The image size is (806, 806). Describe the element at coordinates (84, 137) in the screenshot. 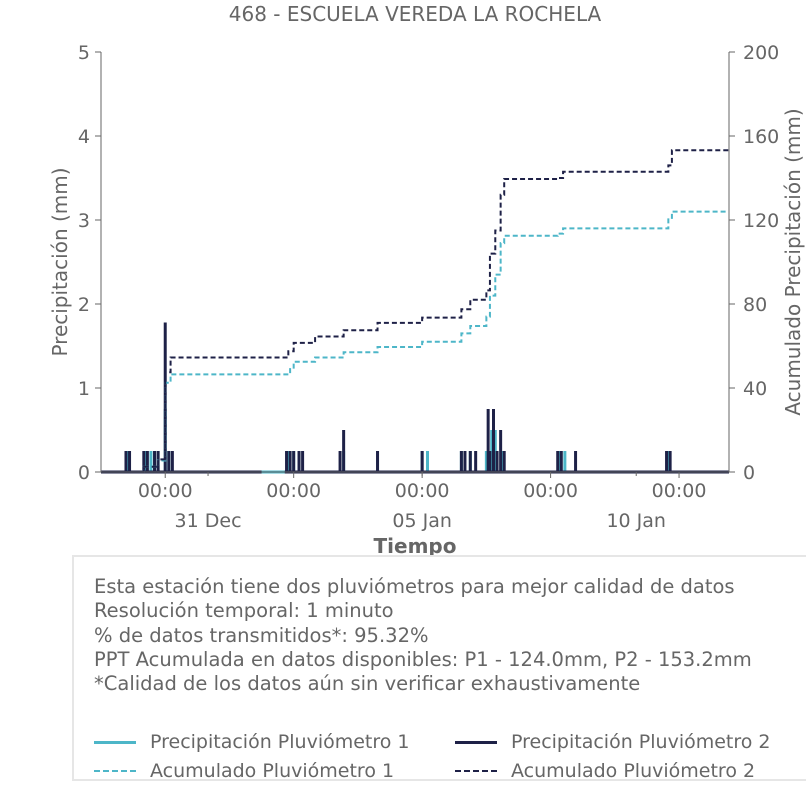

I see `y-left-tick-label: 4` at that location.